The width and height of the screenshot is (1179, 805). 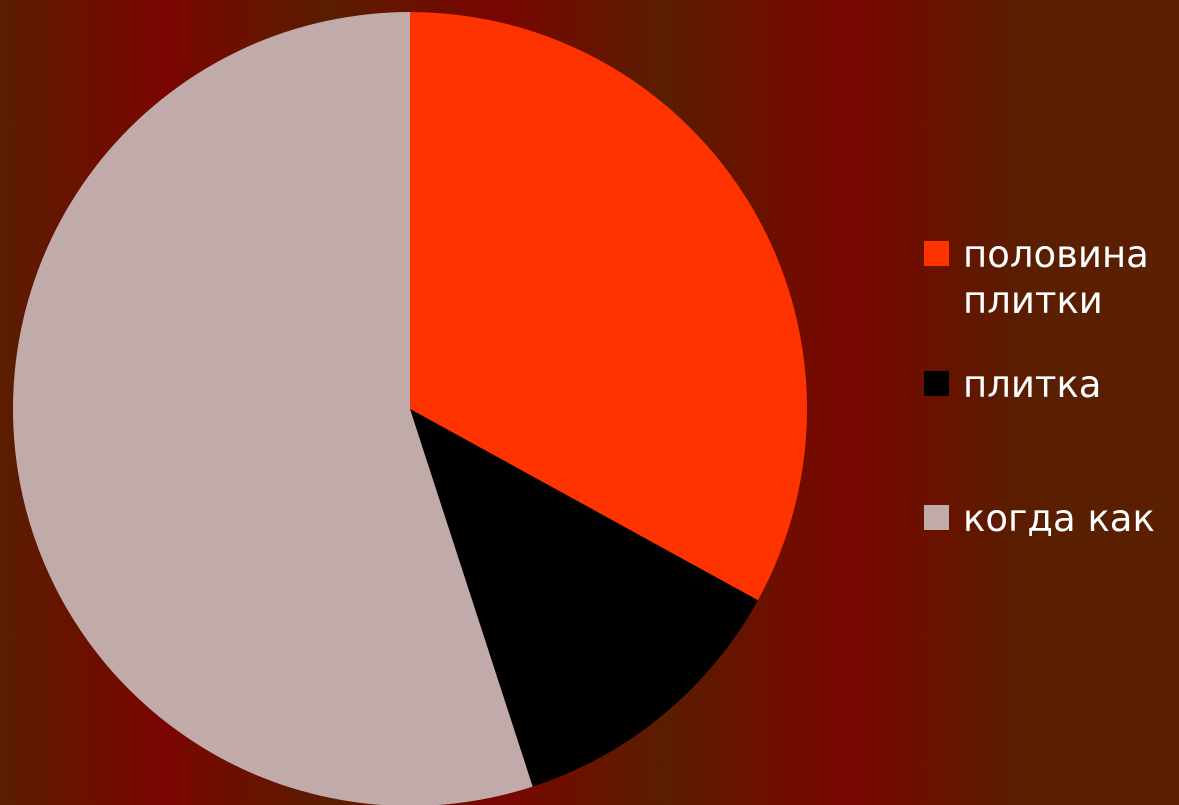 I want to click on legend-label-sometimes: когда как, so click(x=1059, y=518).